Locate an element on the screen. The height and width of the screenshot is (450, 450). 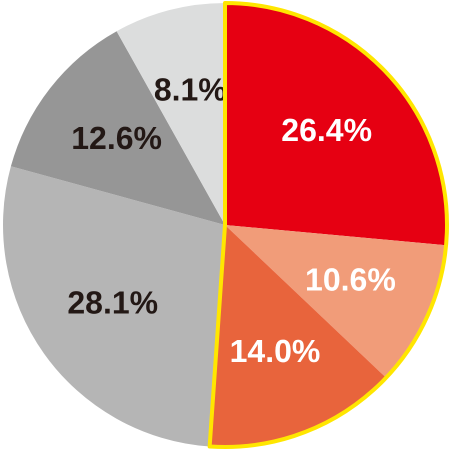
data-label: 26.4% is located at coordinates (326, 130).